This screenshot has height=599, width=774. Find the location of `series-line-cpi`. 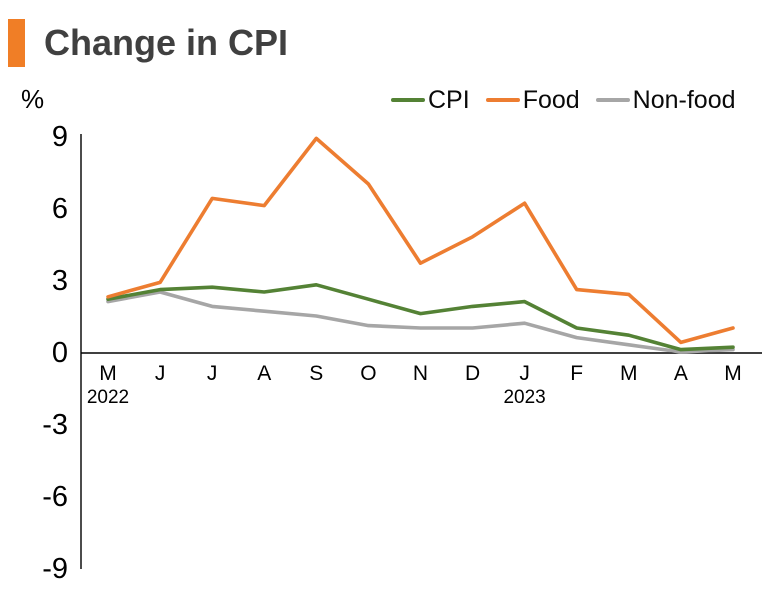

series-line-cpi is located at coordinates (420, 317).